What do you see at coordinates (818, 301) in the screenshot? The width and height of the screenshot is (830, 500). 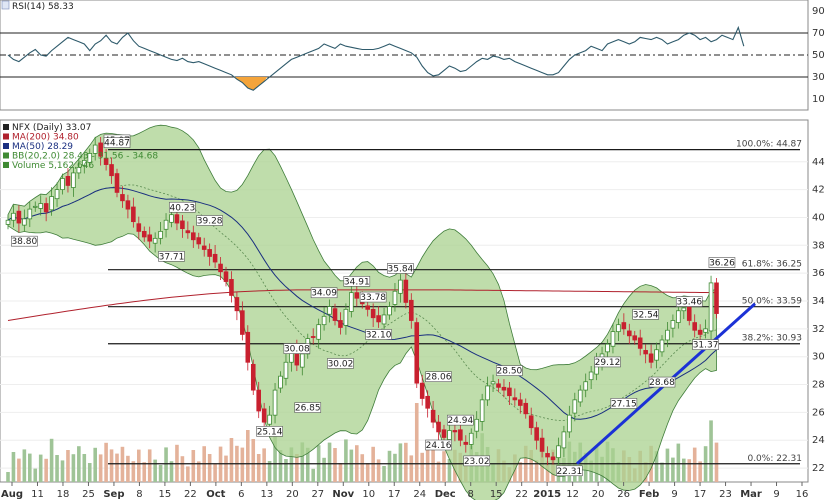 I see `price-y-tick-label: 34` at bounding box center [818, 301].